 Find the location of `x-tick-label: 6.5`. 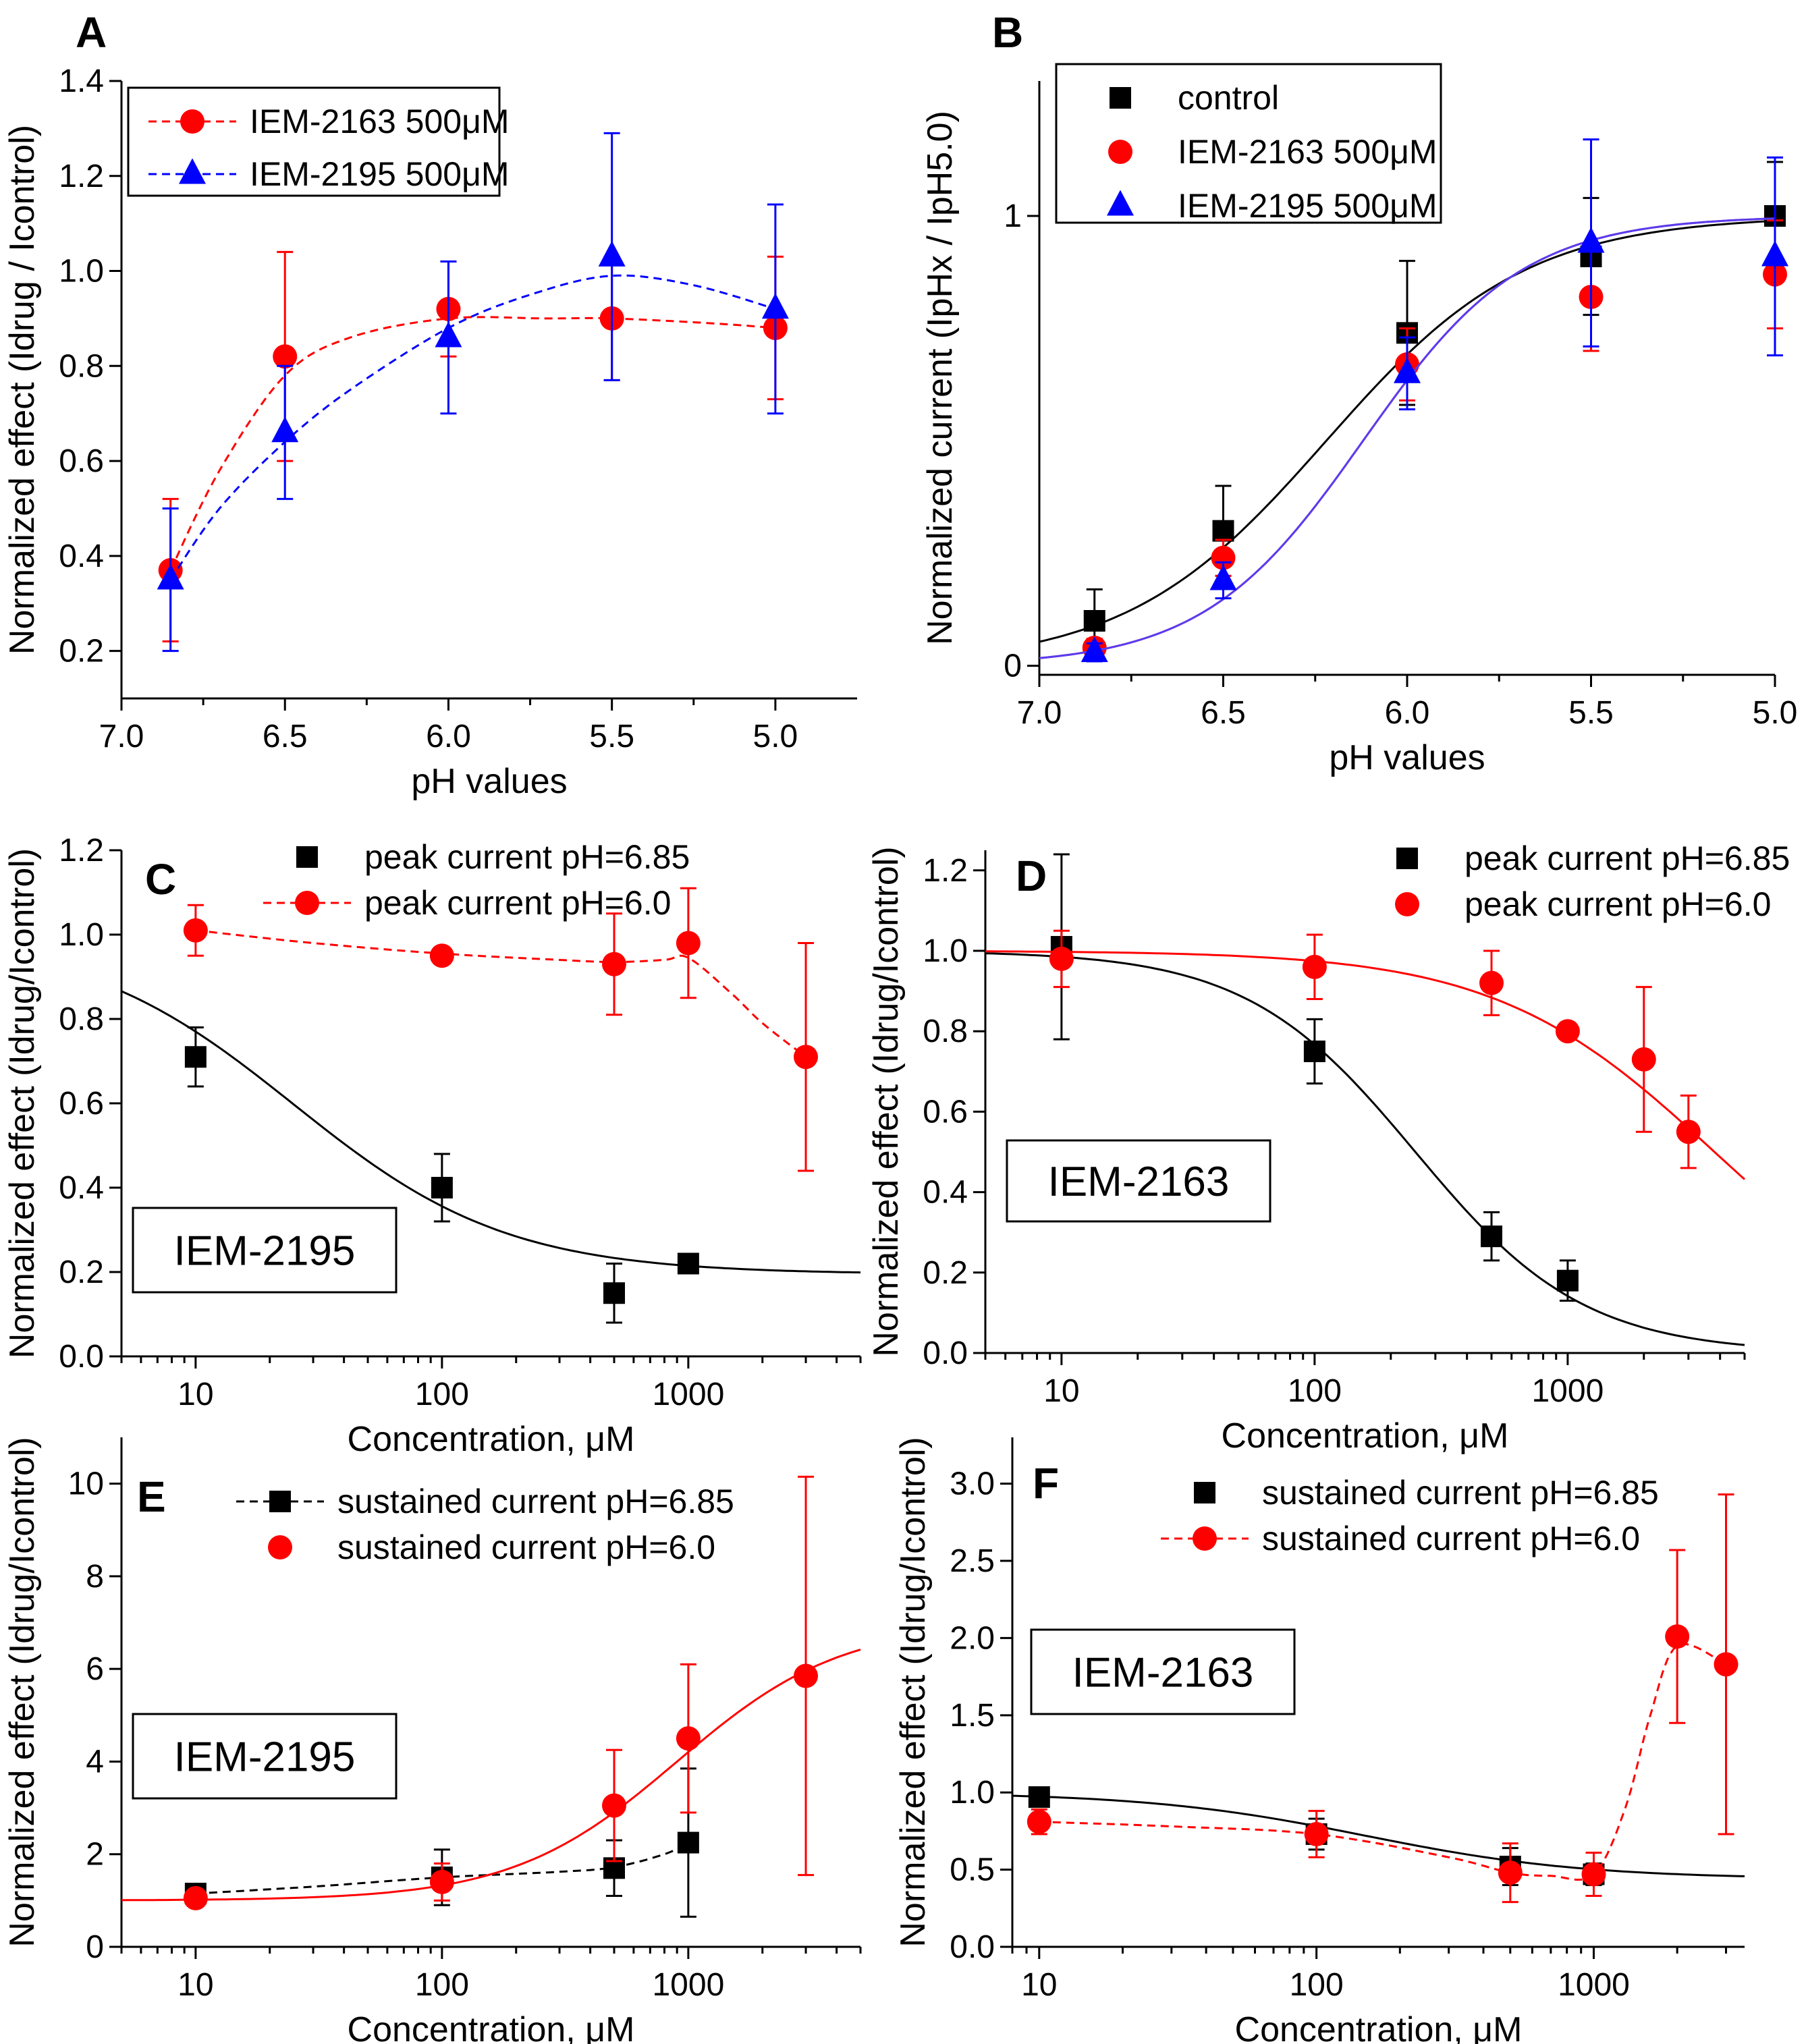

x-tick-label: 6.5 is located at coordinates (1223, 713).